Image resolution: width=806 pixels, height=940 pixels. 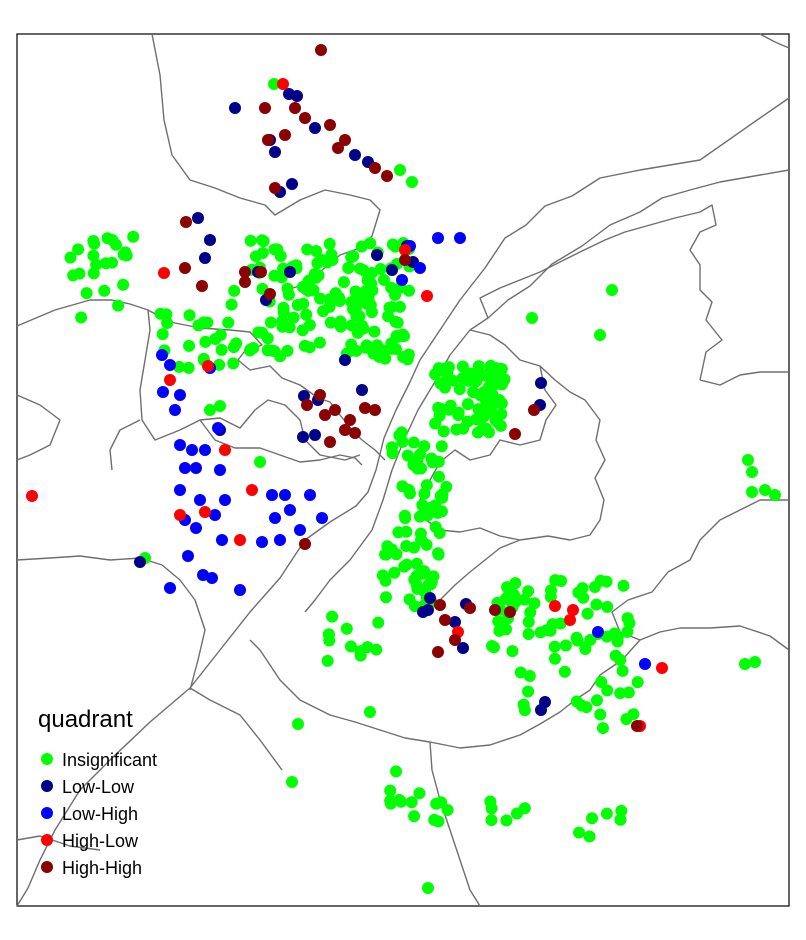 I want to click on district-west-inner, so click(x=201, y=380).